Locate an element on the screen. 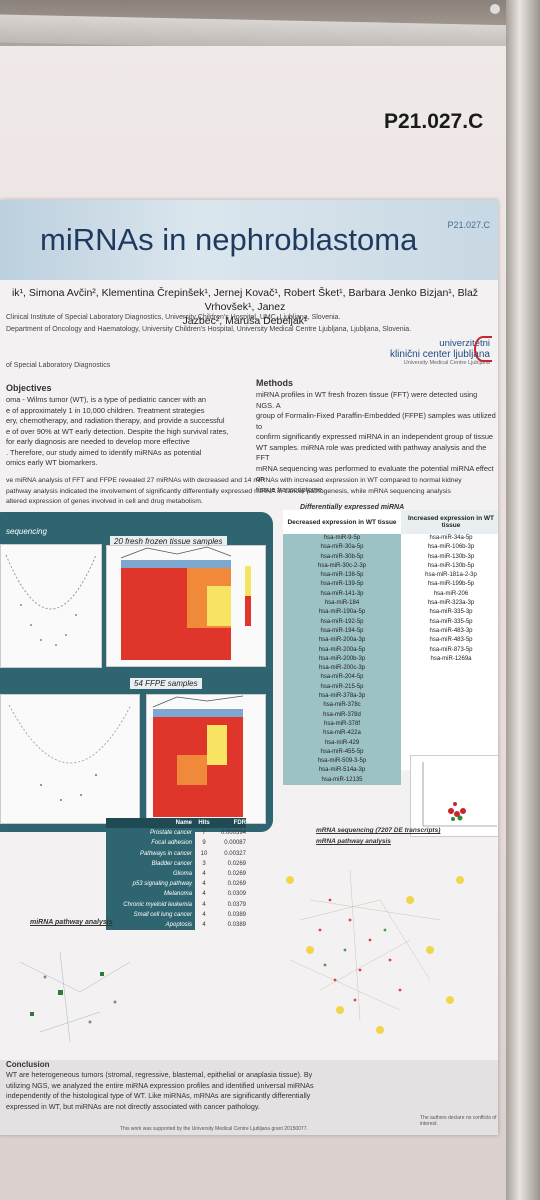 This screenshot has width=540, height=1200. title-banner is located at coordinates (249, 240).